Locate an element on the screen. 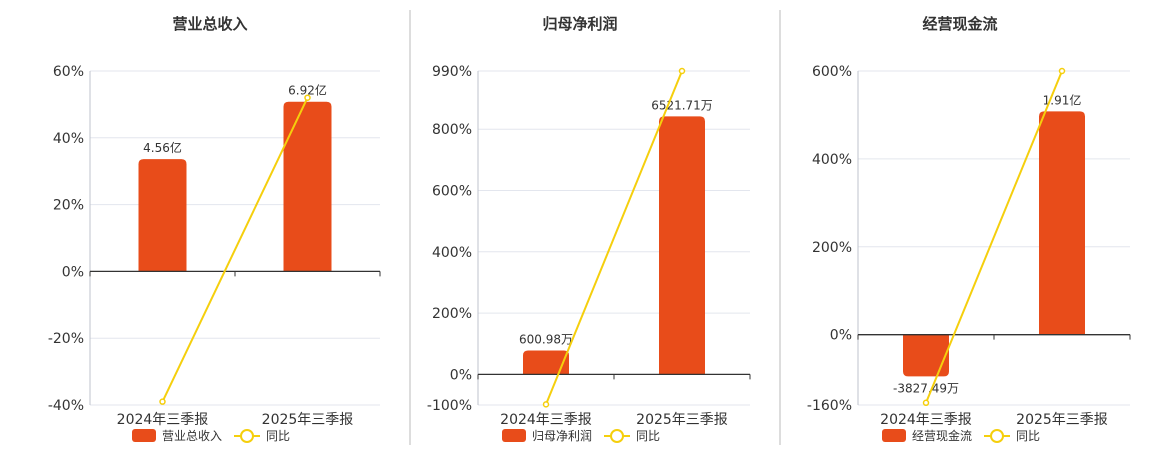  y-tick-label: 800% is located at coordinates (452, 130).